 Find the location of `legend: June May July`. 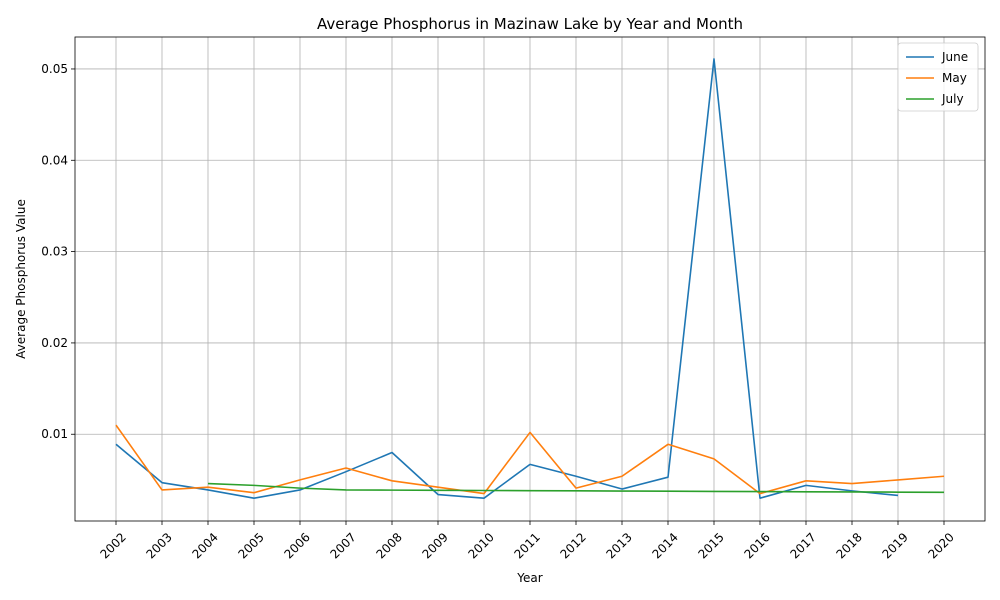

legend: June May July is located at coordinates (938, 77).